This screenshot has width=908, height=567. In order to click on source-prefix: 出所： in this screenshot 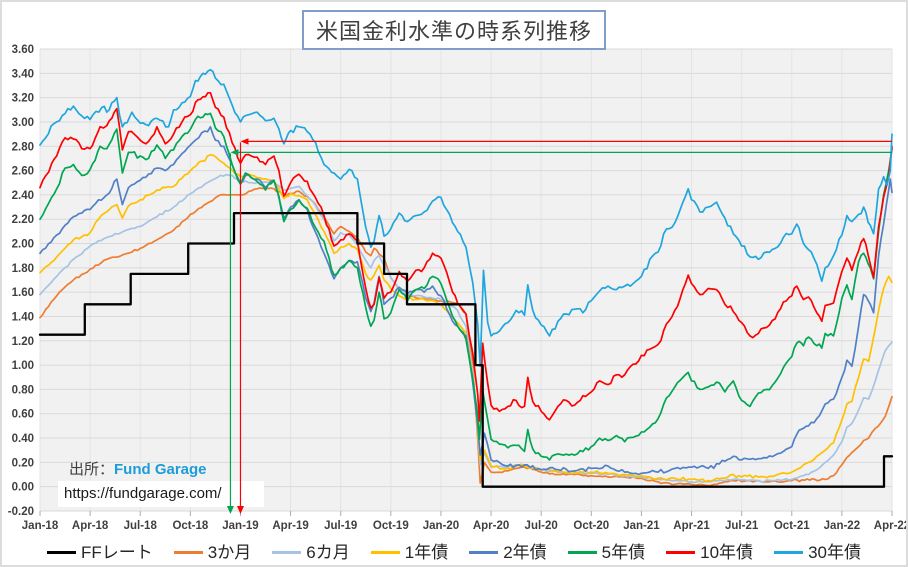, I will do `click(92, 469)`.